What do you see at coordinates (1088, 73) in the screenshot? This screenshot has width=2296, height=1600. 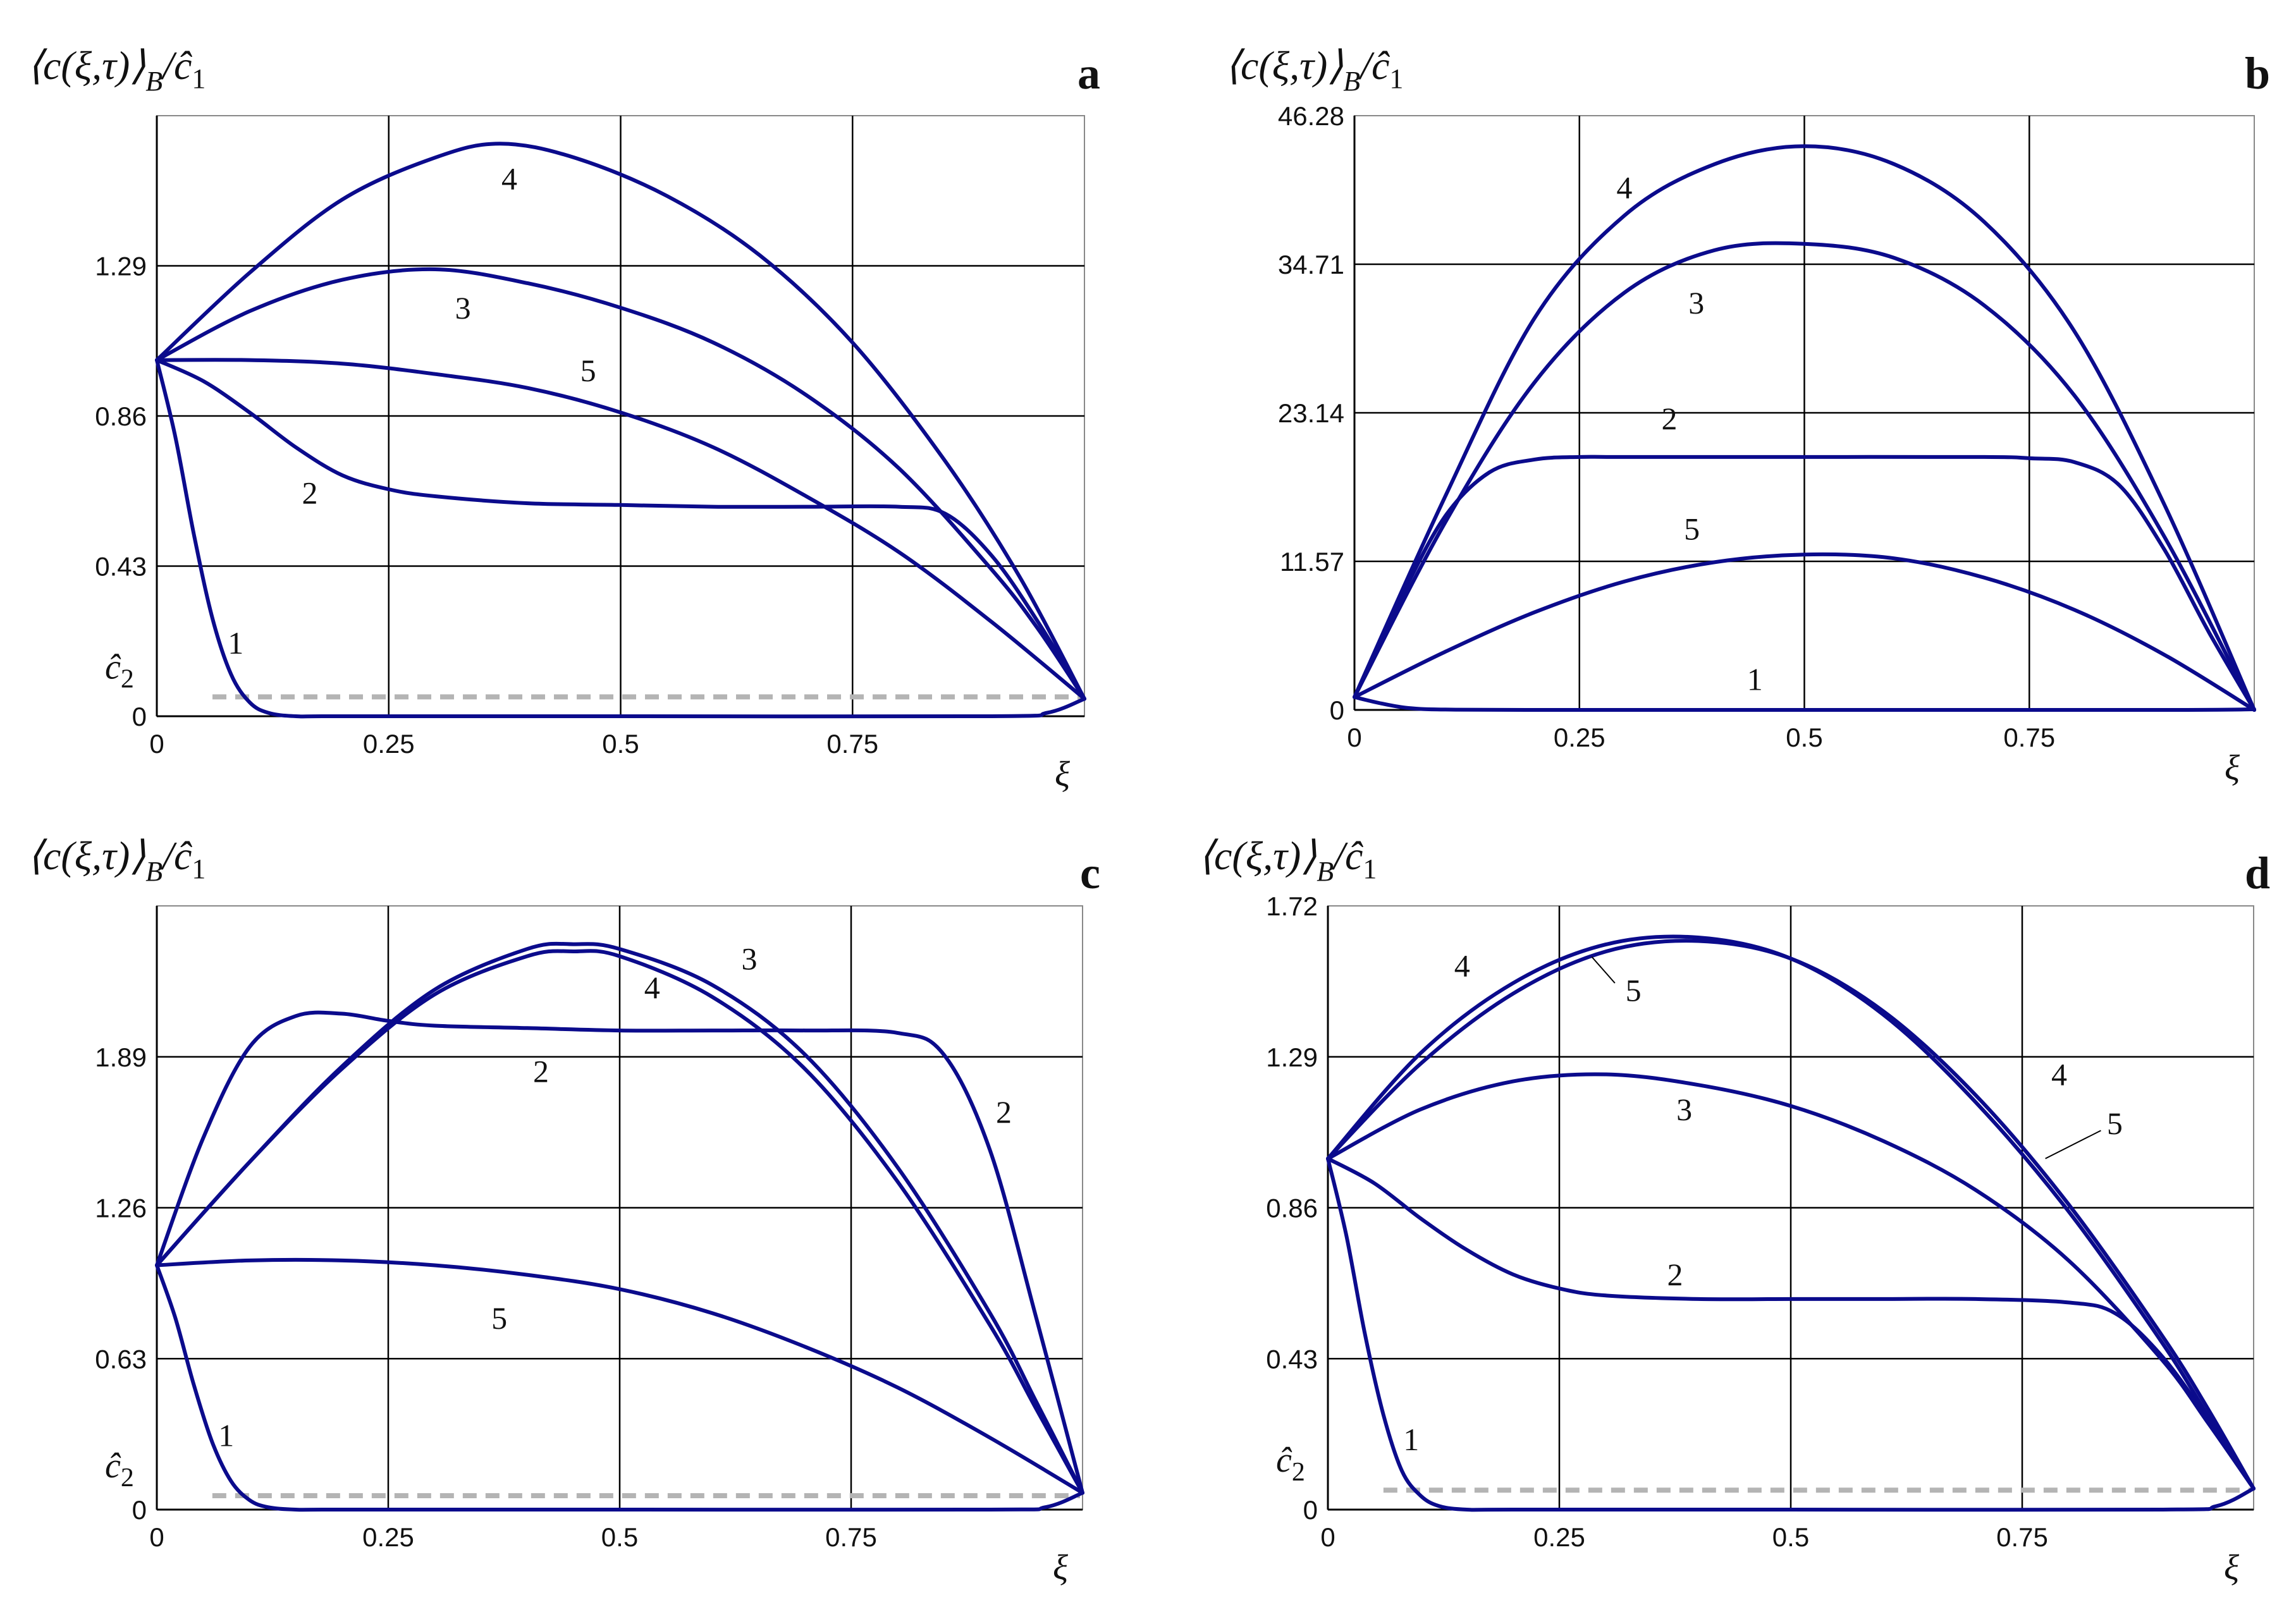 I see `panel-letter: a` at bounding box center [1088, 73].